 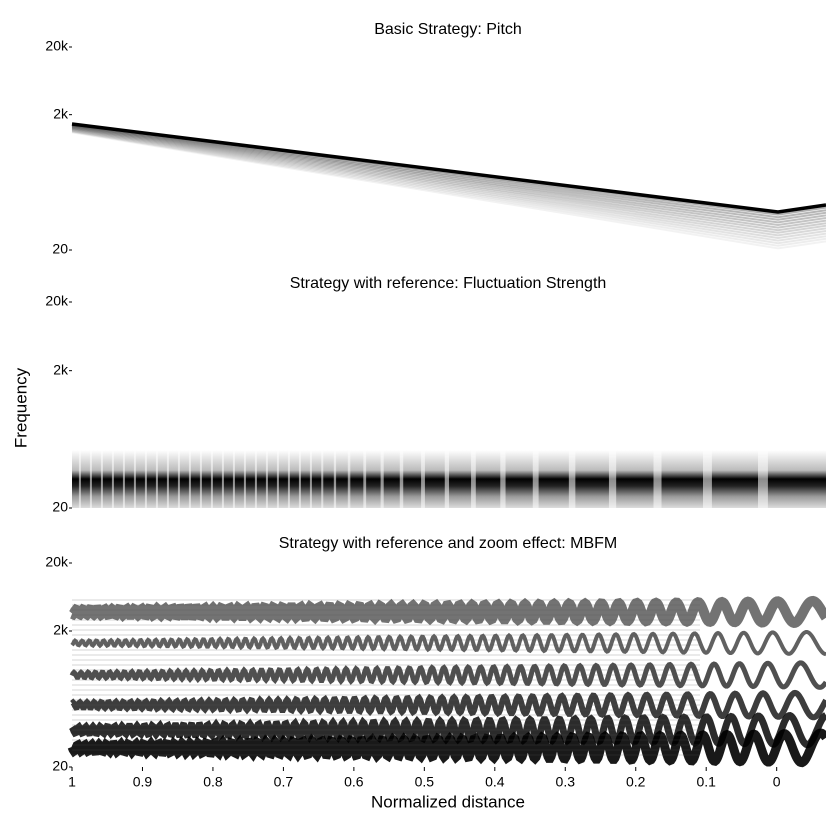 What do you see at coordinates (448, 29) in the screenshot?
I see `chart-title: Basic Strategy: Pitch` at bounding box center [448, 29].